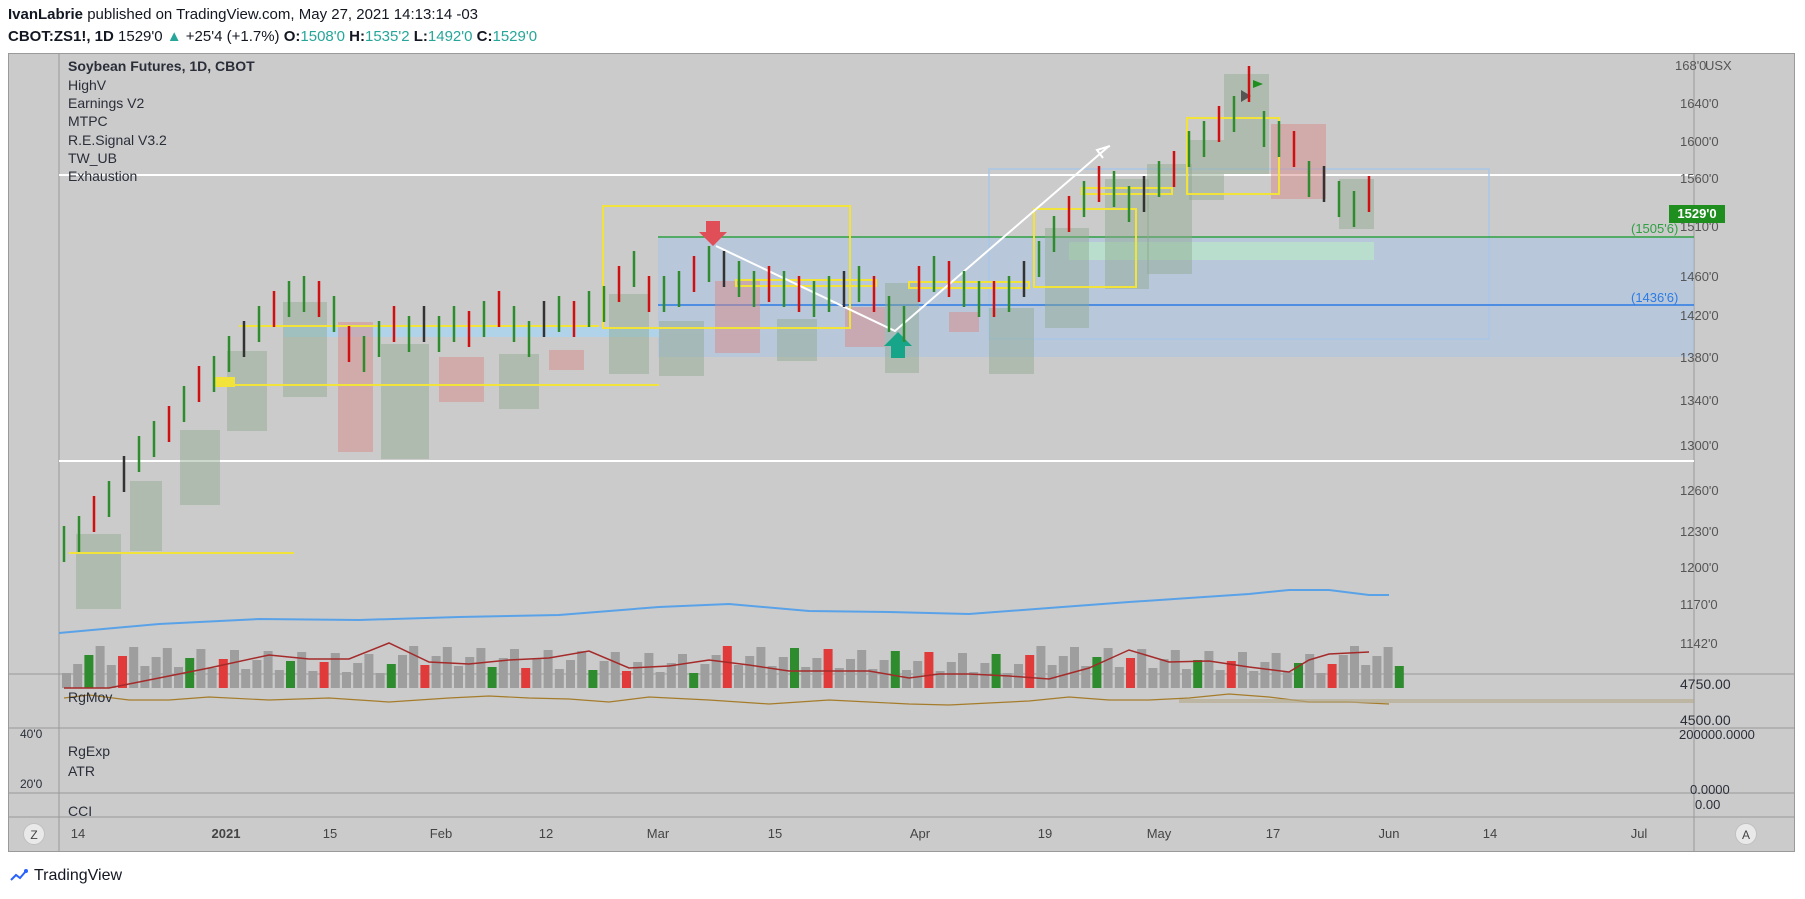  I want to click on price-label: 1420'0, so click(1699, 315).